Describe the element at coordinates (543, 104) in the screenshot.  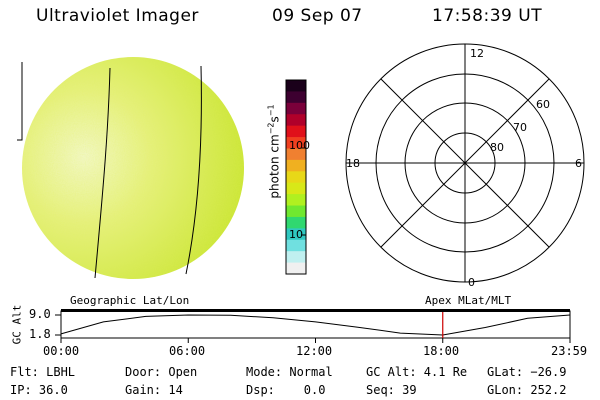
I see `polar-ring-60: 60` at that location.